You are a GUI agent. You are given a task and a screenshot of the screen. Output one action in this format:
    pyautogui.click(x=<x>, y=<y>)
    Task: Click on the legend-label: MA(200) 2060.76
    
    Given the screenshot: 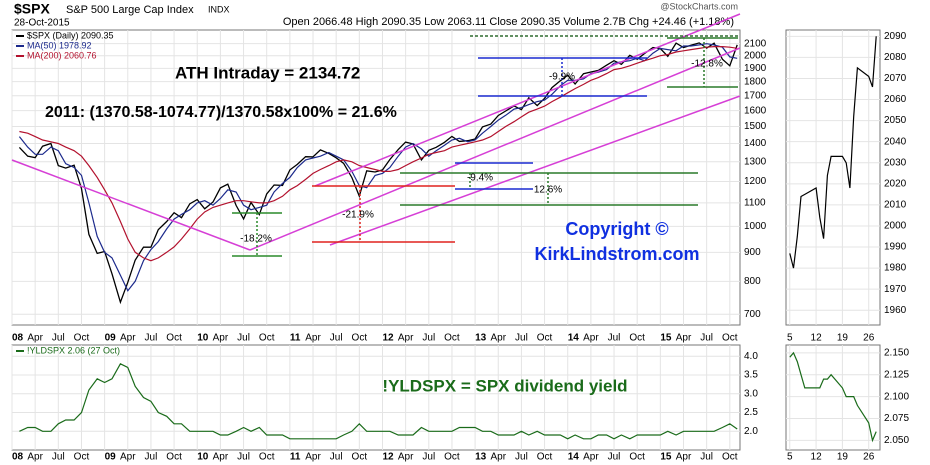 What is the action you would take?
    pyautogui.click(x=62, y=55)
    